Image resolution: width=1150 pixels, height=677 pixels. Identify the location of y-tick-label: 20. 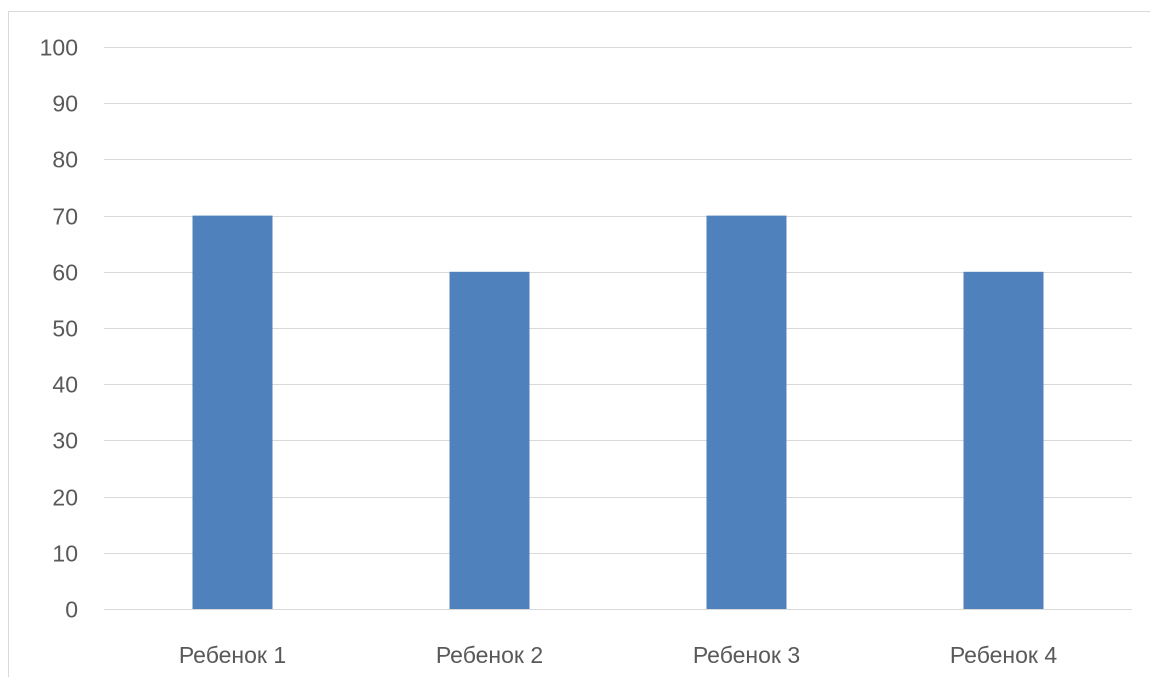
(65, 498).